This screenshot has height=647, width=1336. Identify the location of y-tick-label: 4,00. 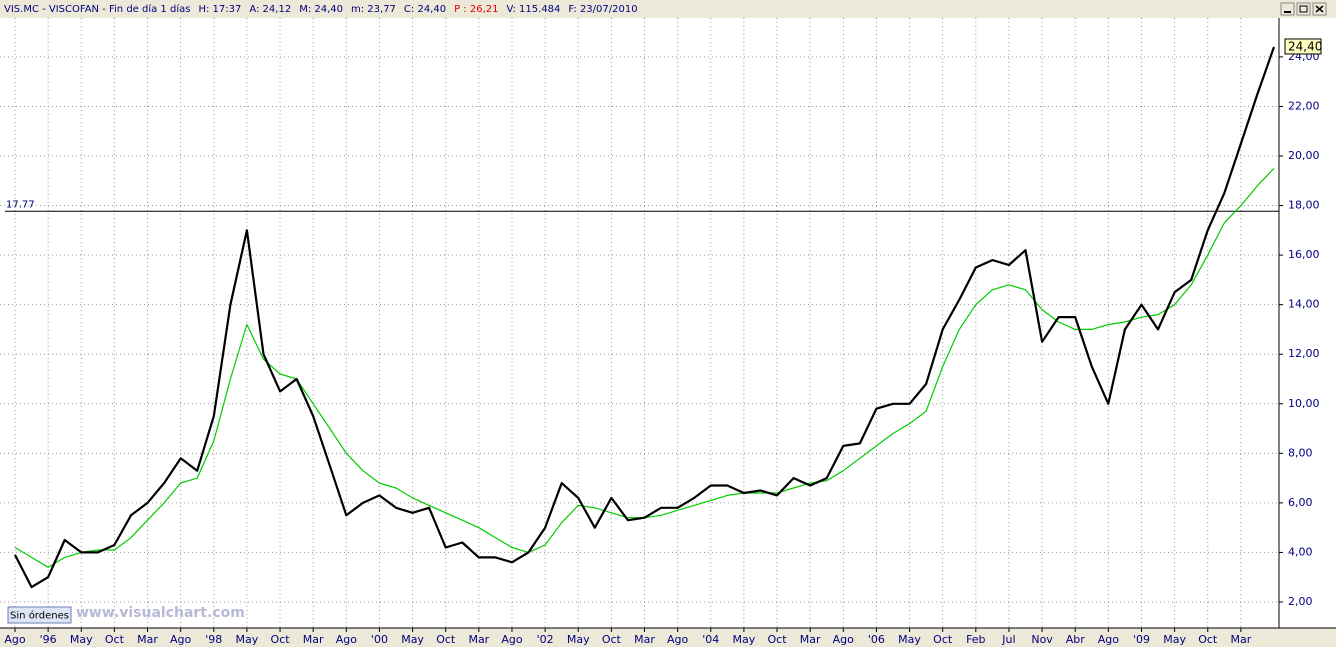
(1300, 551).